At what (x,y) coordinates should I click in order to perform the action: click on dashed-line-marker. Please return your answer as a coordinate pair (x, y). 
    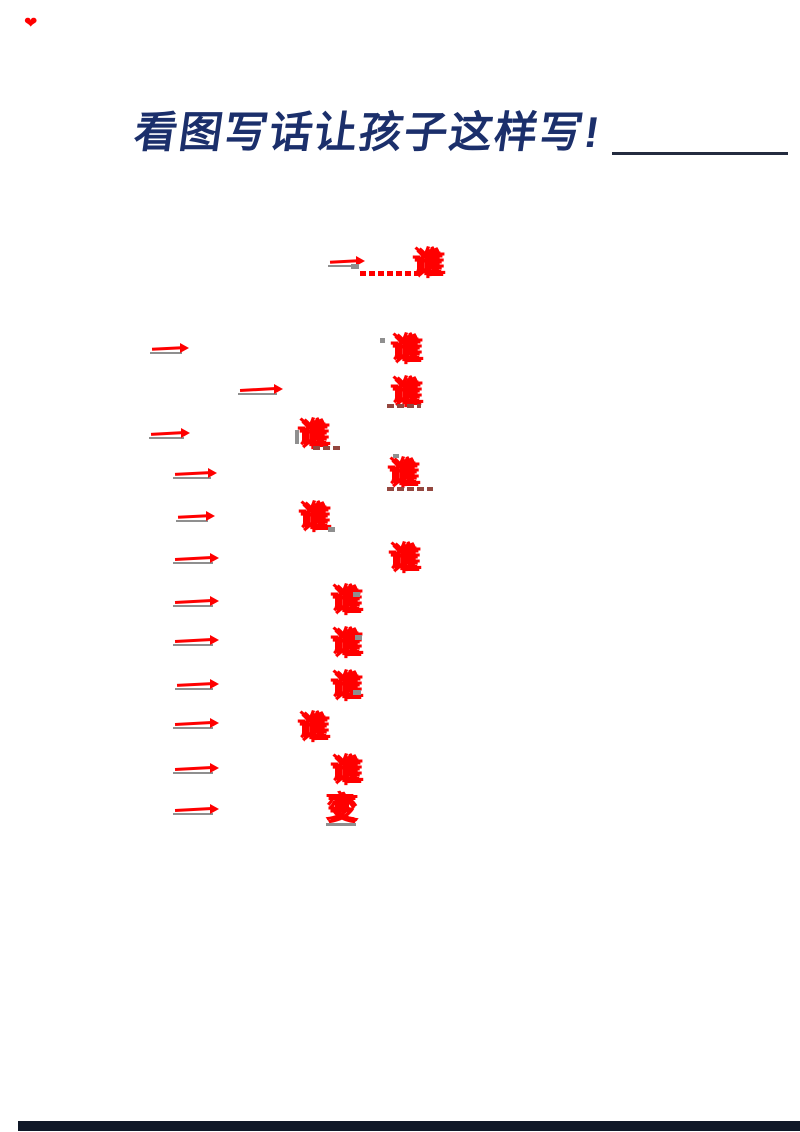
    Looking at the image, I should click on (390, 273).